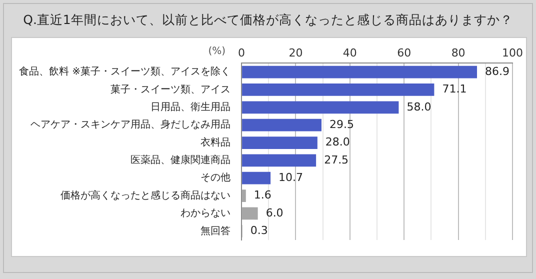 Image resolution: width=536 pixels, height=279 pixels. Describe the element at coordinates (180, 160) in the screenshot. I see `y-tick-label: 医薬品、健康関連商品` at that location.